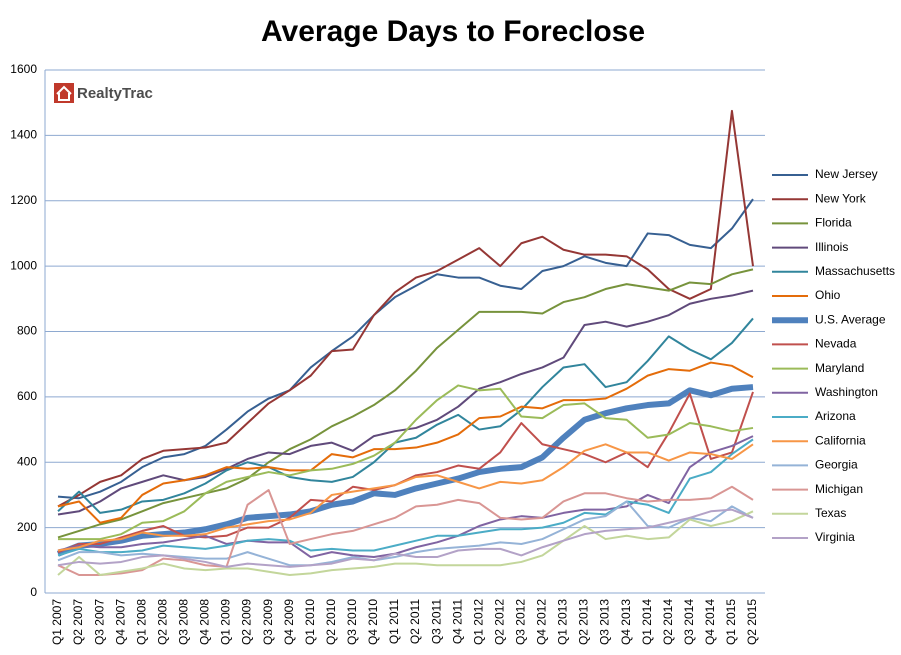 The width and height of the screenshot is (901, 655). I want to click on legend-label: Nevada, so click(836, 344).